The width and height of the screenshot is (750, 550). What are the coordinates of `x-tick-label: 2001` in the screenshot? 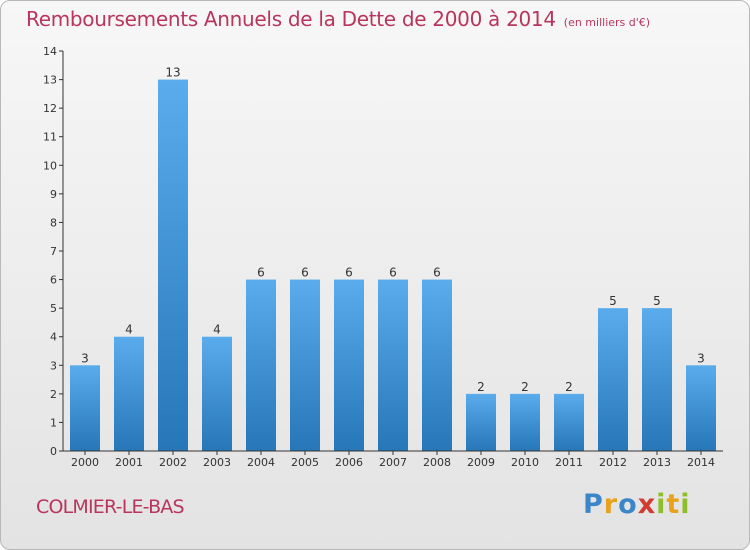 It's located at (129, 462).